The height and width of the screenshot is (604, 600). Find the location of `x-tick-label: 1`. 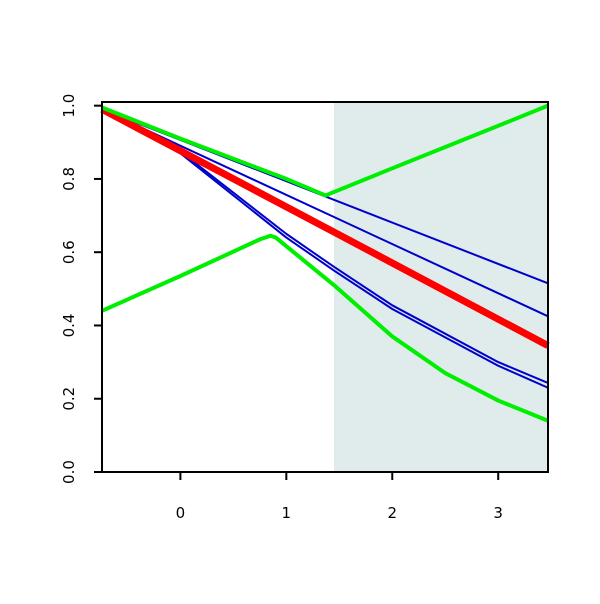

x-tick-label: 1 is located at coordinates (287, 513).